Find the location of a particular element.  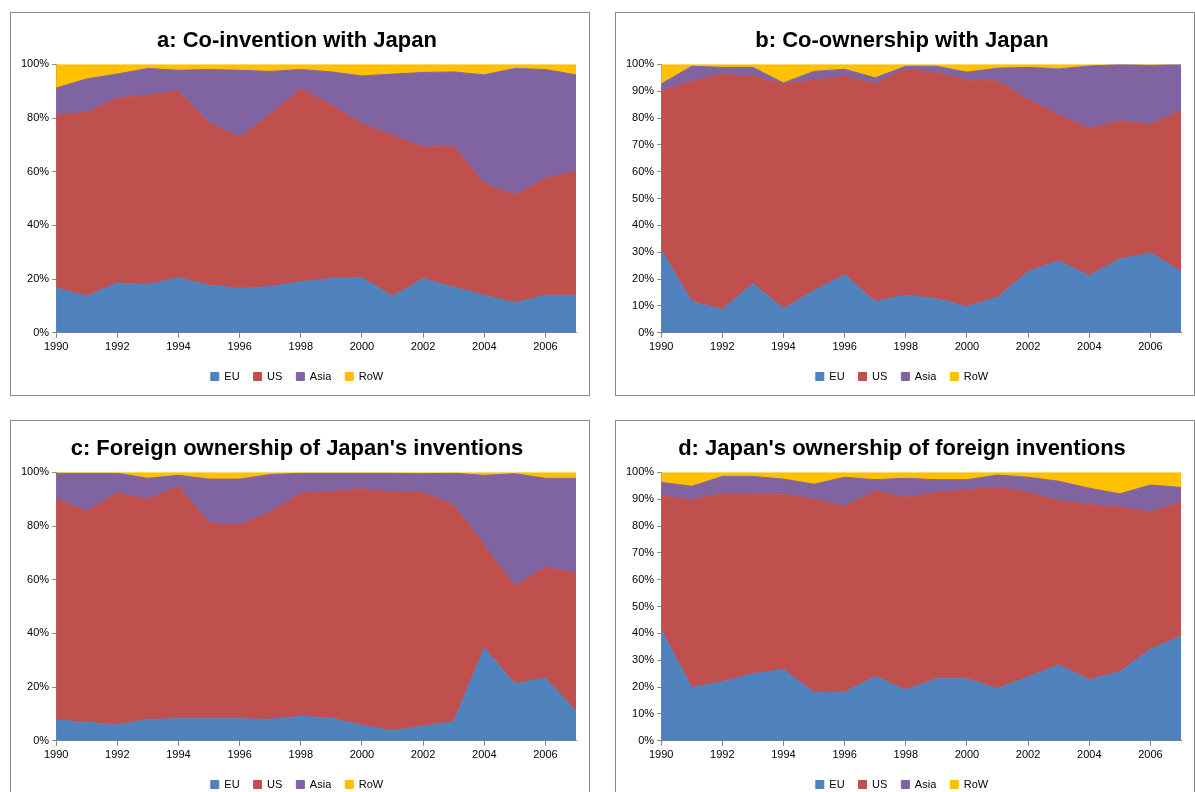

chart-title: c: Foreign ownership of Japan's inventions is located at coordinates (297, 448).